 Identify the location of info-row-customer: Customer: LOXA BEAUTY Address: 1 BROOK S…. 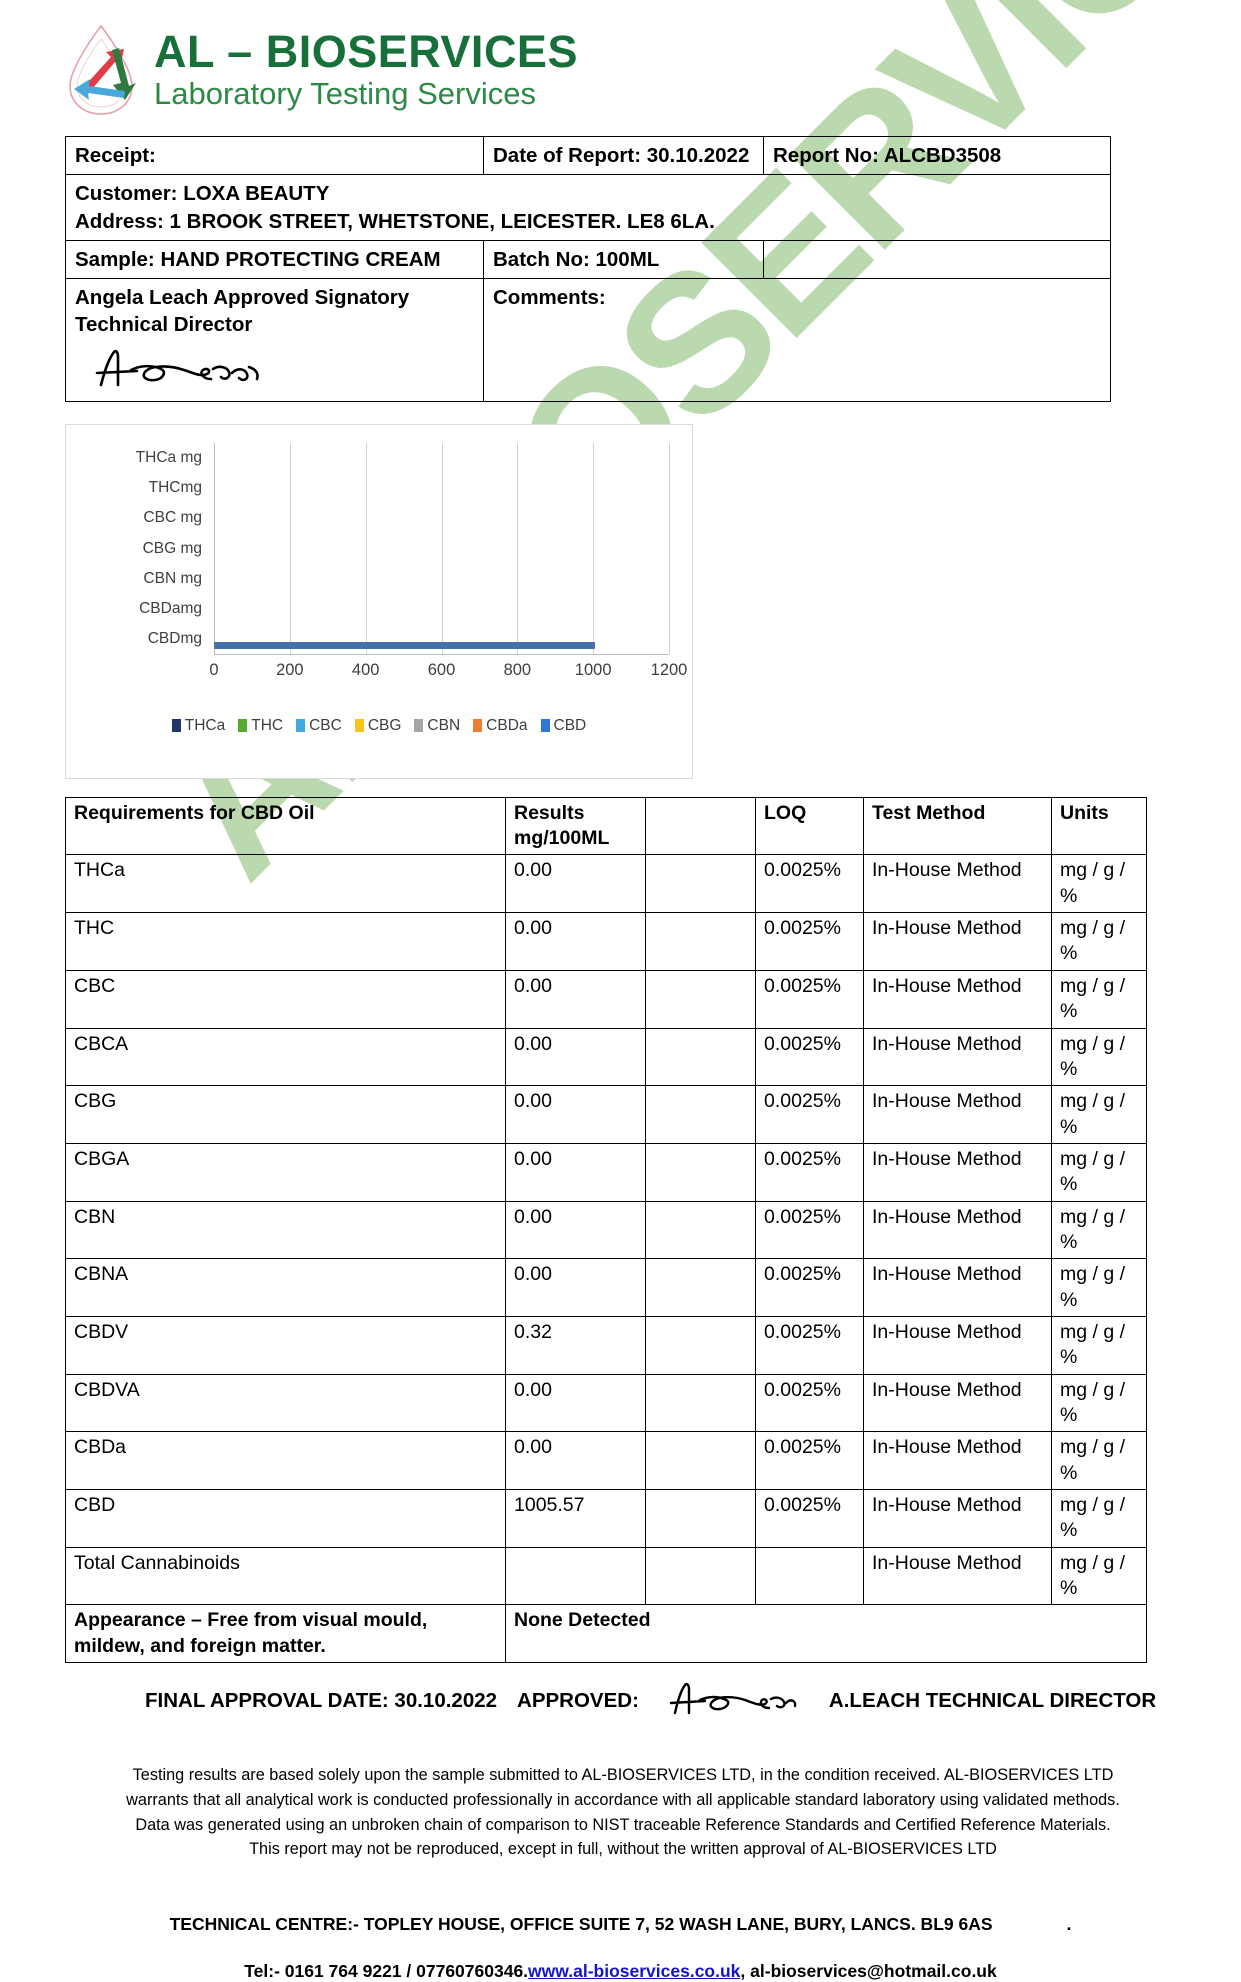
(588, 207).